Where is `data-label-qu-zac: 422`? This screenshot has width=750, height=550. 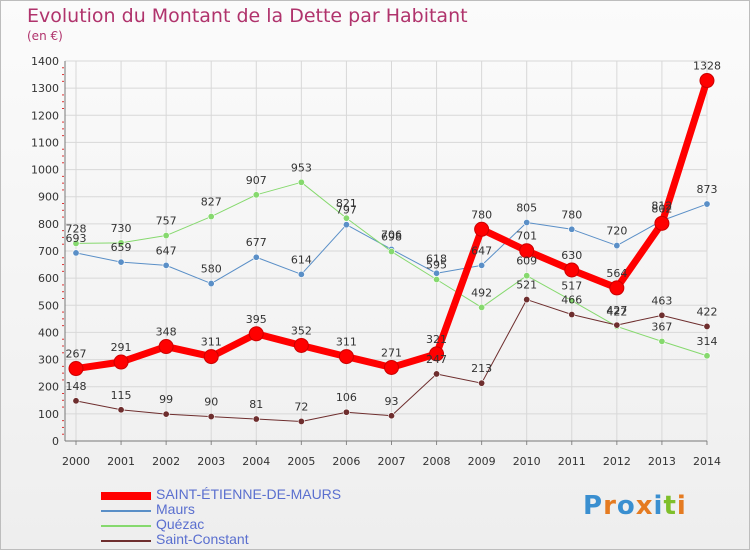 data-label-qu-zac: 422 is located at coordinates (616, 311).